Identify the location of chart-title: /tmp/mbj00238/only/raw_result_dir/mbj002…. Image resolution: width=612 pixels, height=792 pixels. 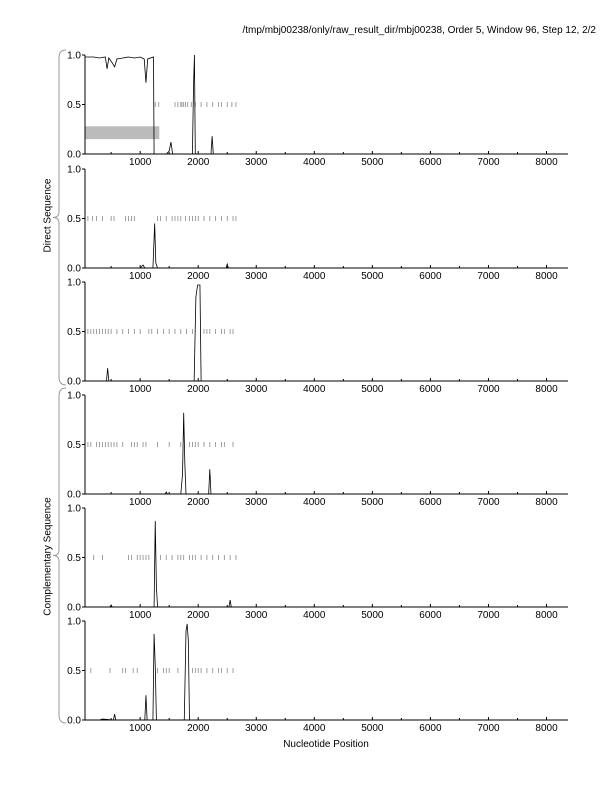
(419, 30).